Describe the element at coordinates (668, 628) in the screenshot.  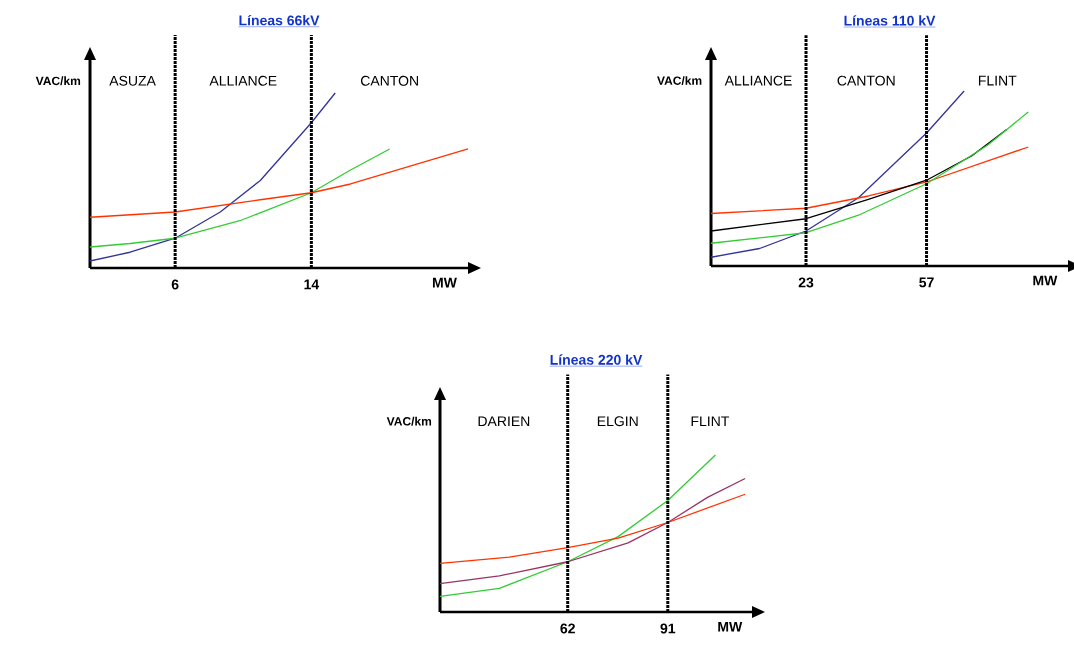
I see `x-tick-label: 91` at that location.